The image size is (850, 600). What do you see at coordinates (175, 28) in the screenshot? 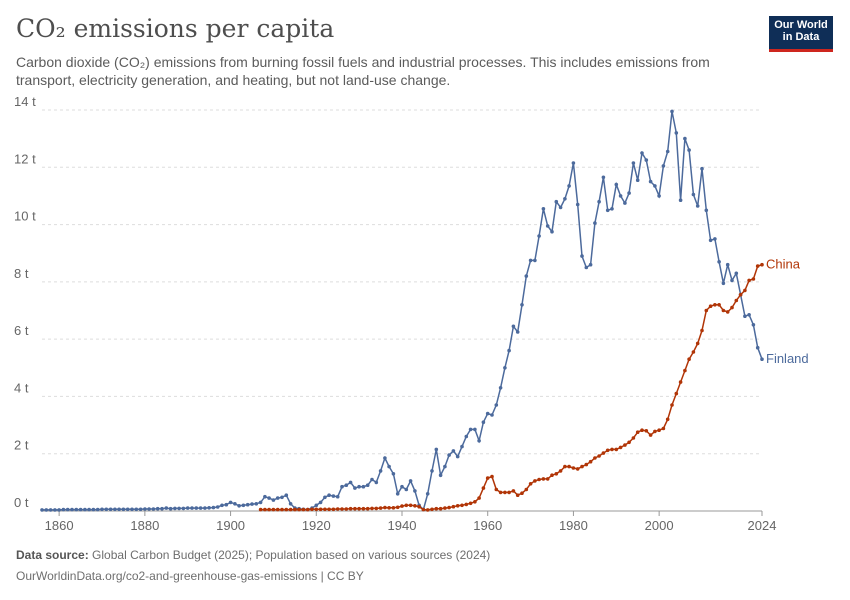
I see `chart-title: CO₂ emissions per capita` at bounding box center [175, 28].